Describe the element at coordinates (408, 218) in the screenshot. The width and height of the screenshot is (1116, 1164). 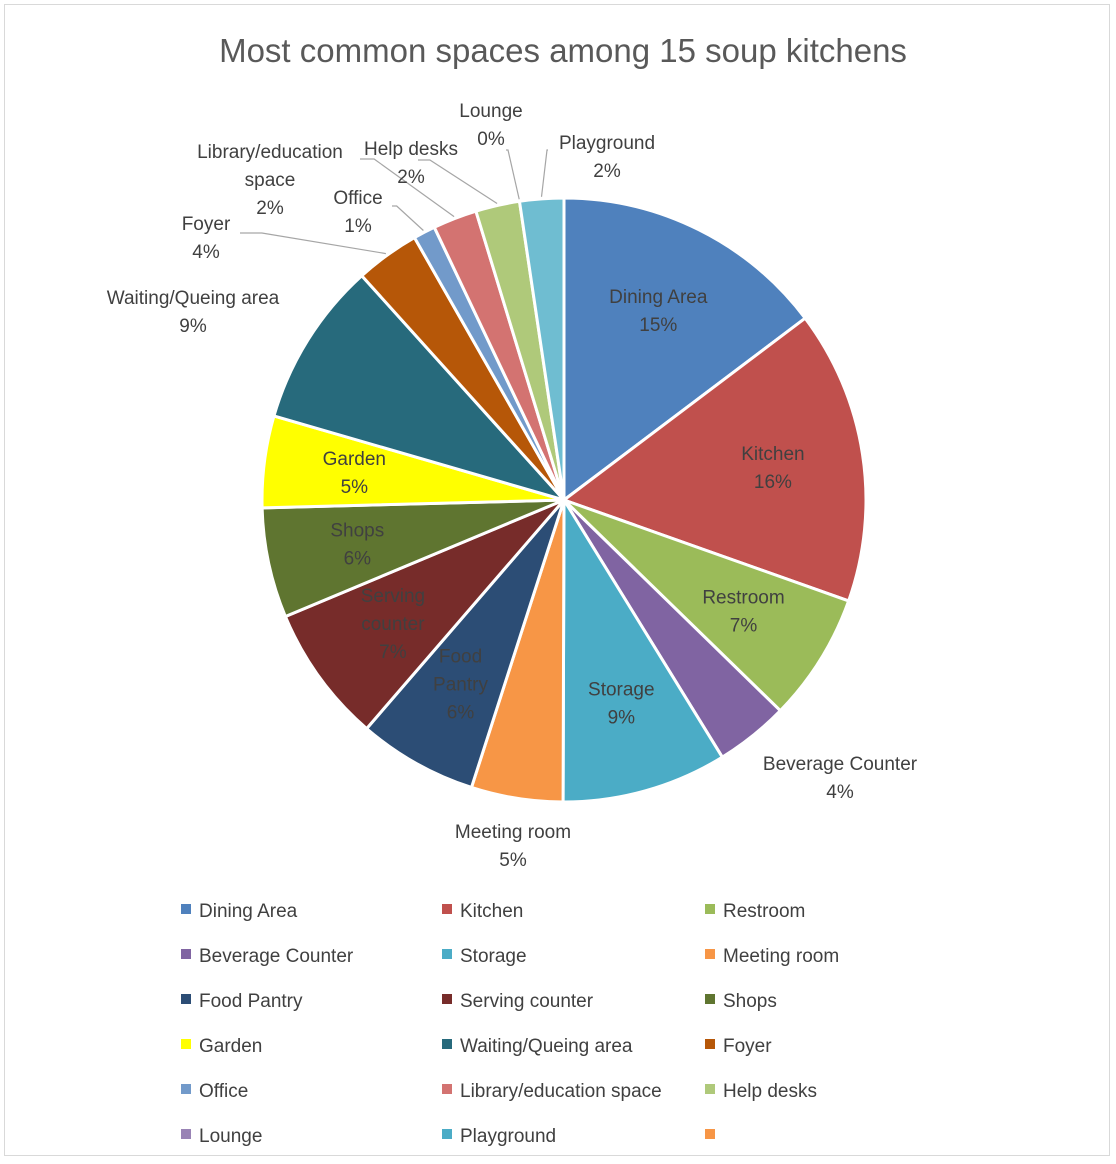
I see `leader-line-office` at that location.